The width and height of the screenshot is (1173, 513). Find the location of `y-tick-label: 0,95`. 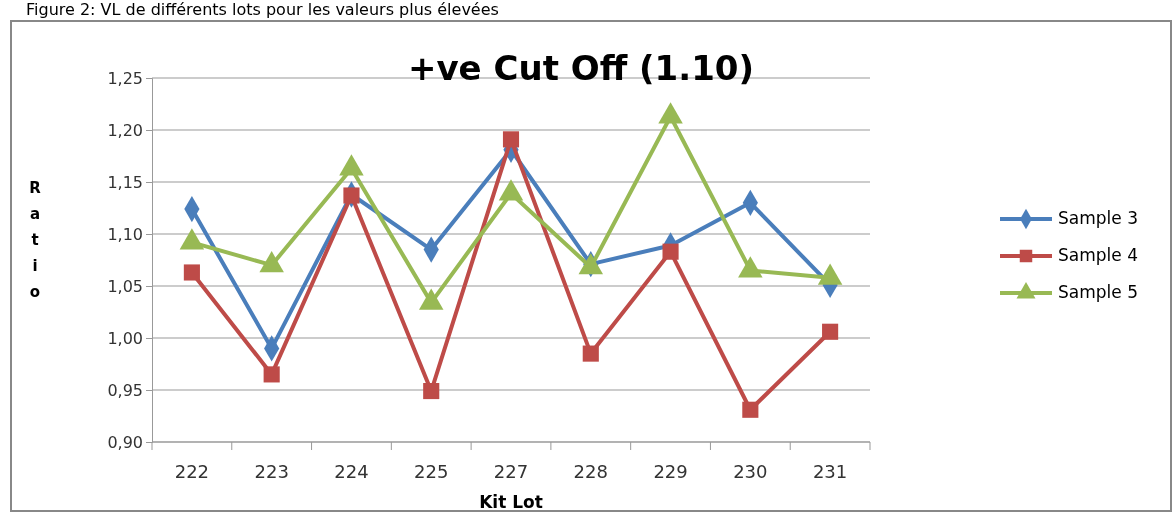

y-tick-label: 0,95 is located at coordinates (125, 390).